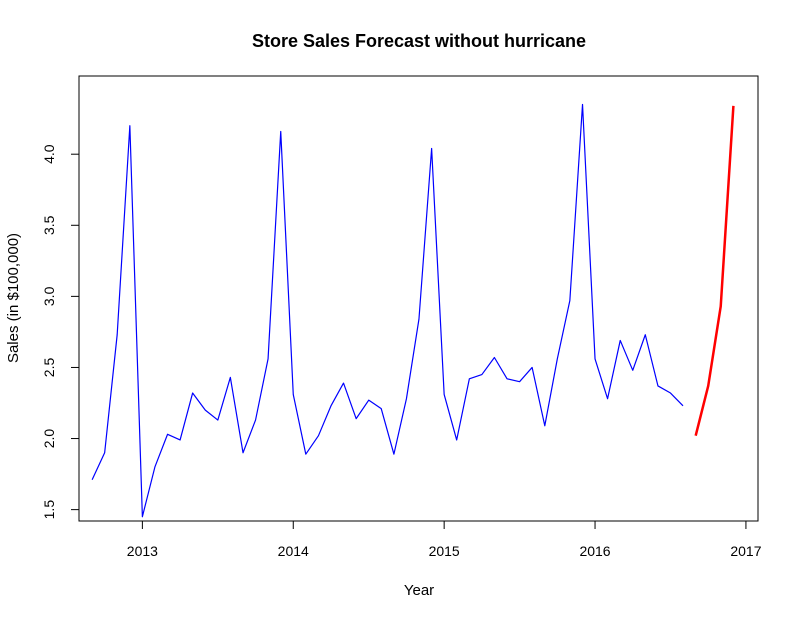  What do you see at coordinates (444, 539) in the screenshot?
I see `x-axis: 2013 2014 2015 2016 2017` at bounding box center [444, 539].